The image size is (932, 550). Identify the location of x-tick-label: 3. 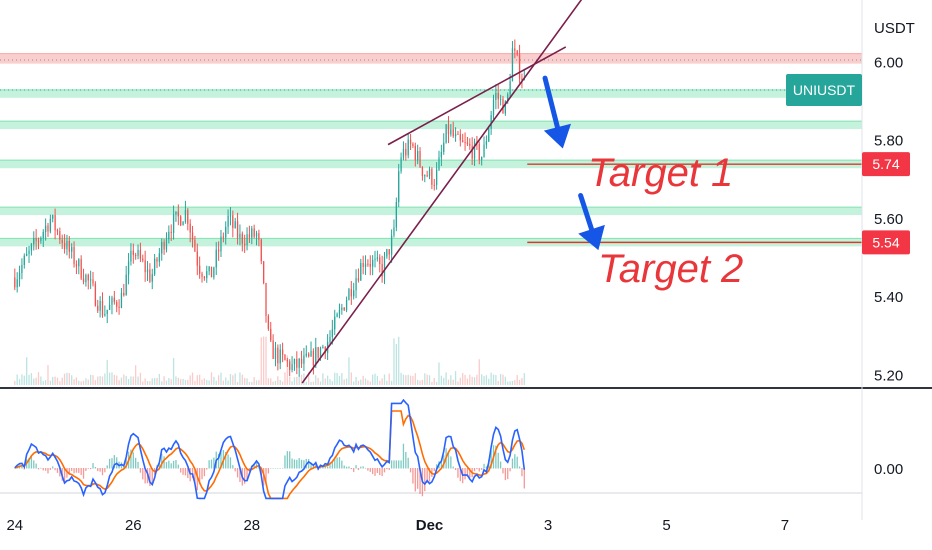
(548, 525).